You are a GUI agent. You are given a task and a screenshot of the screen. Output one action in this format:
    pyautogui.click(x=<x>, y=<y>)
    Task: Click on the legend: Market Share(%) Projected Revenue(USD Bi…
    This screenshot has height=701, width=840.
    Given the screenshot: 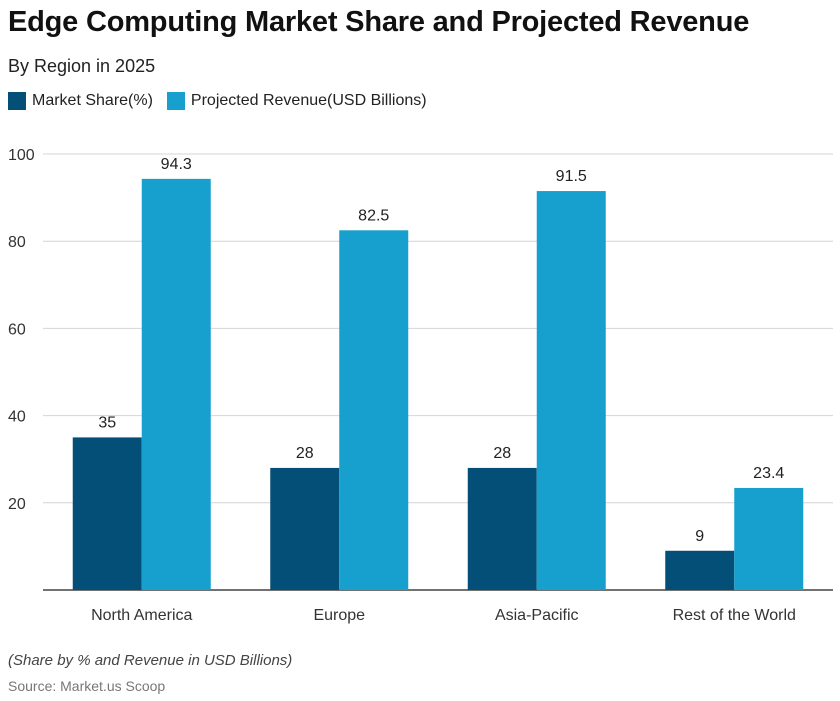 What is the action you would take?
    pyautogui.click(x=224, y=101)
    